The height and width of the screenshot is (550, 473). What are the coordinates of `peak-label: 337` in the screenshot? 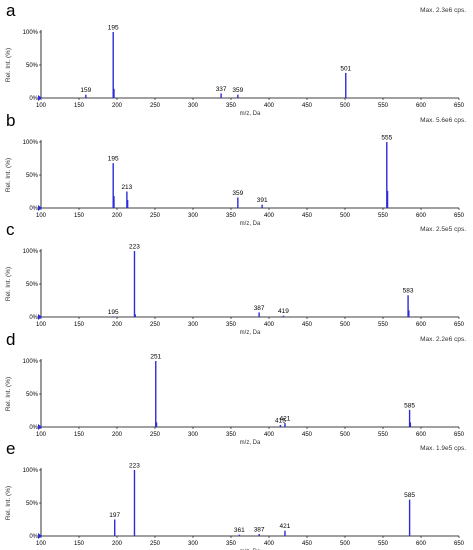 It's located at (221, 89).